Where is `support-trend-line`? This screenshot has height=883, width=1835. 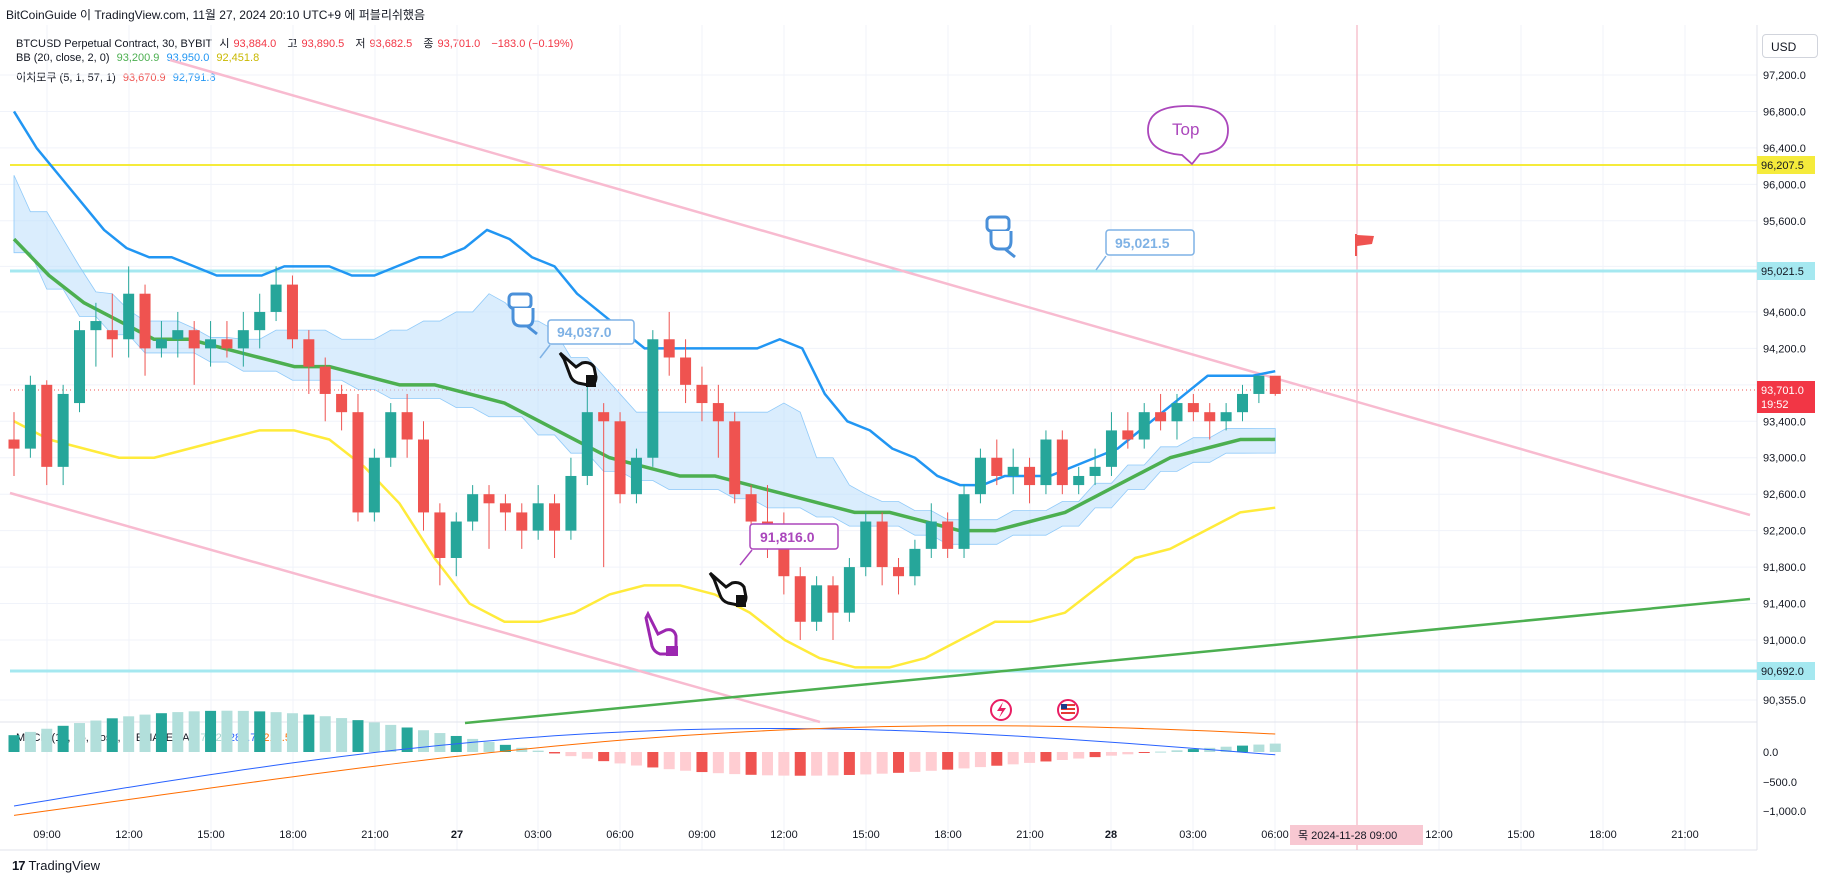
support-trend-line is located at coordinates (1107, 661).